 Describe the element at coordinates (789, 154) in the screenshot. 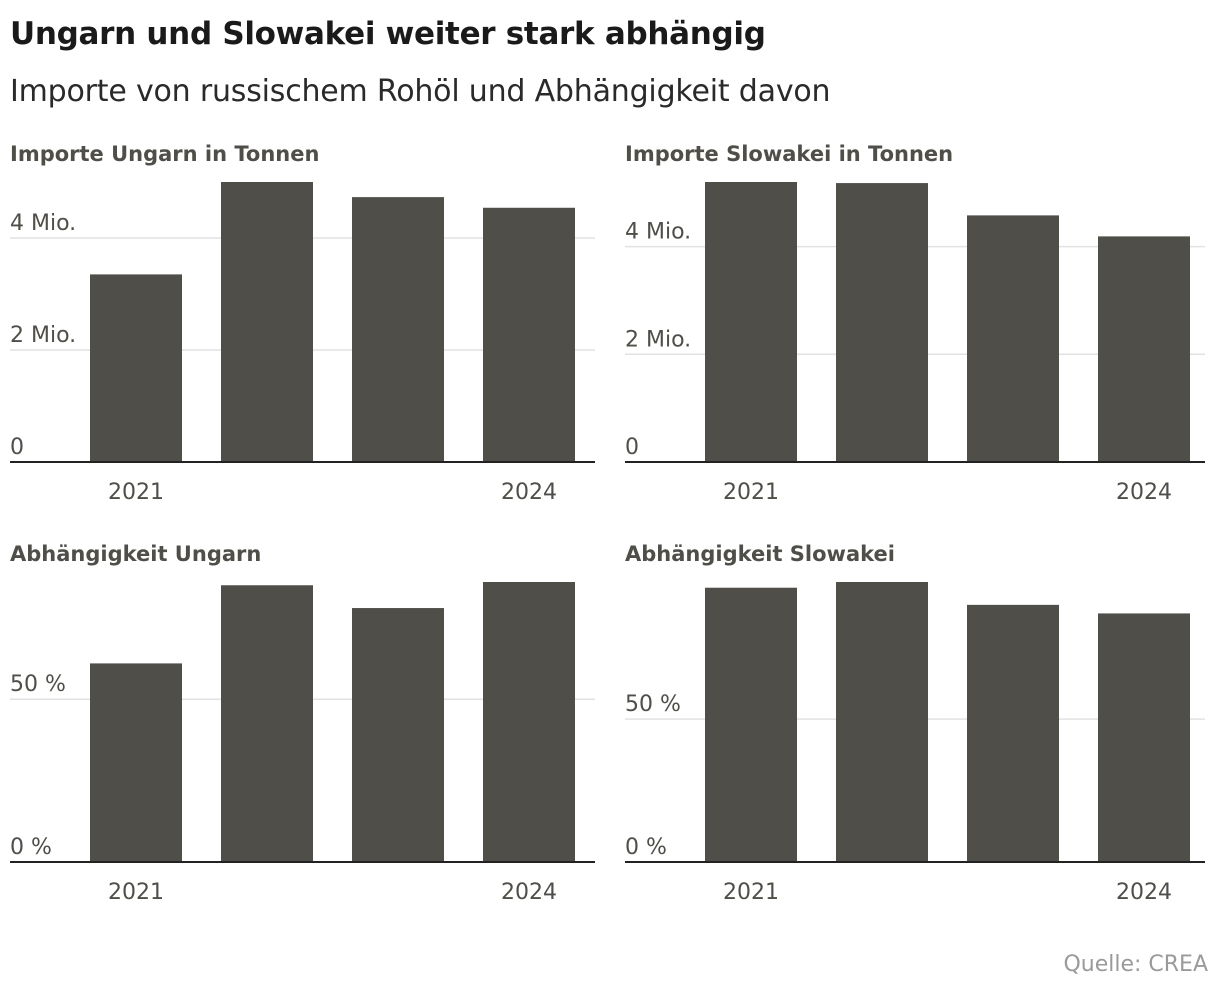

I see `panel-title: Importe Slowakei in Tonnen` at that location.